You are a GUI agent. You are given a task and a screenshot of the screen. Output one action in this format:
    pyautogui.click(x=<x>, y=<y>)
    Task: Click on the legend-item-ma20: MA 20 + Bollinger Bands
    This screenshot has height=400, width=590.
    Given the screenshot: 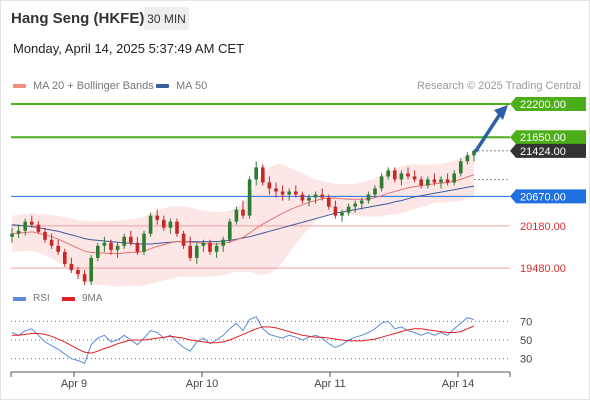 What is the action you would take?
    pyautogui.click(x=83, y=86)
    